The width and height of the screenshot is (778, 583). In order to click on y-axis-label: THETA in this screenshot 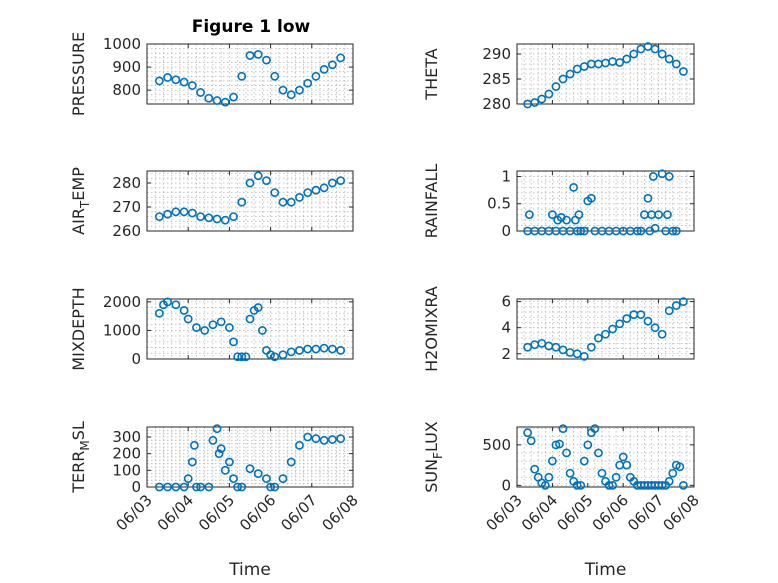, I will do `click(431, 74)`.